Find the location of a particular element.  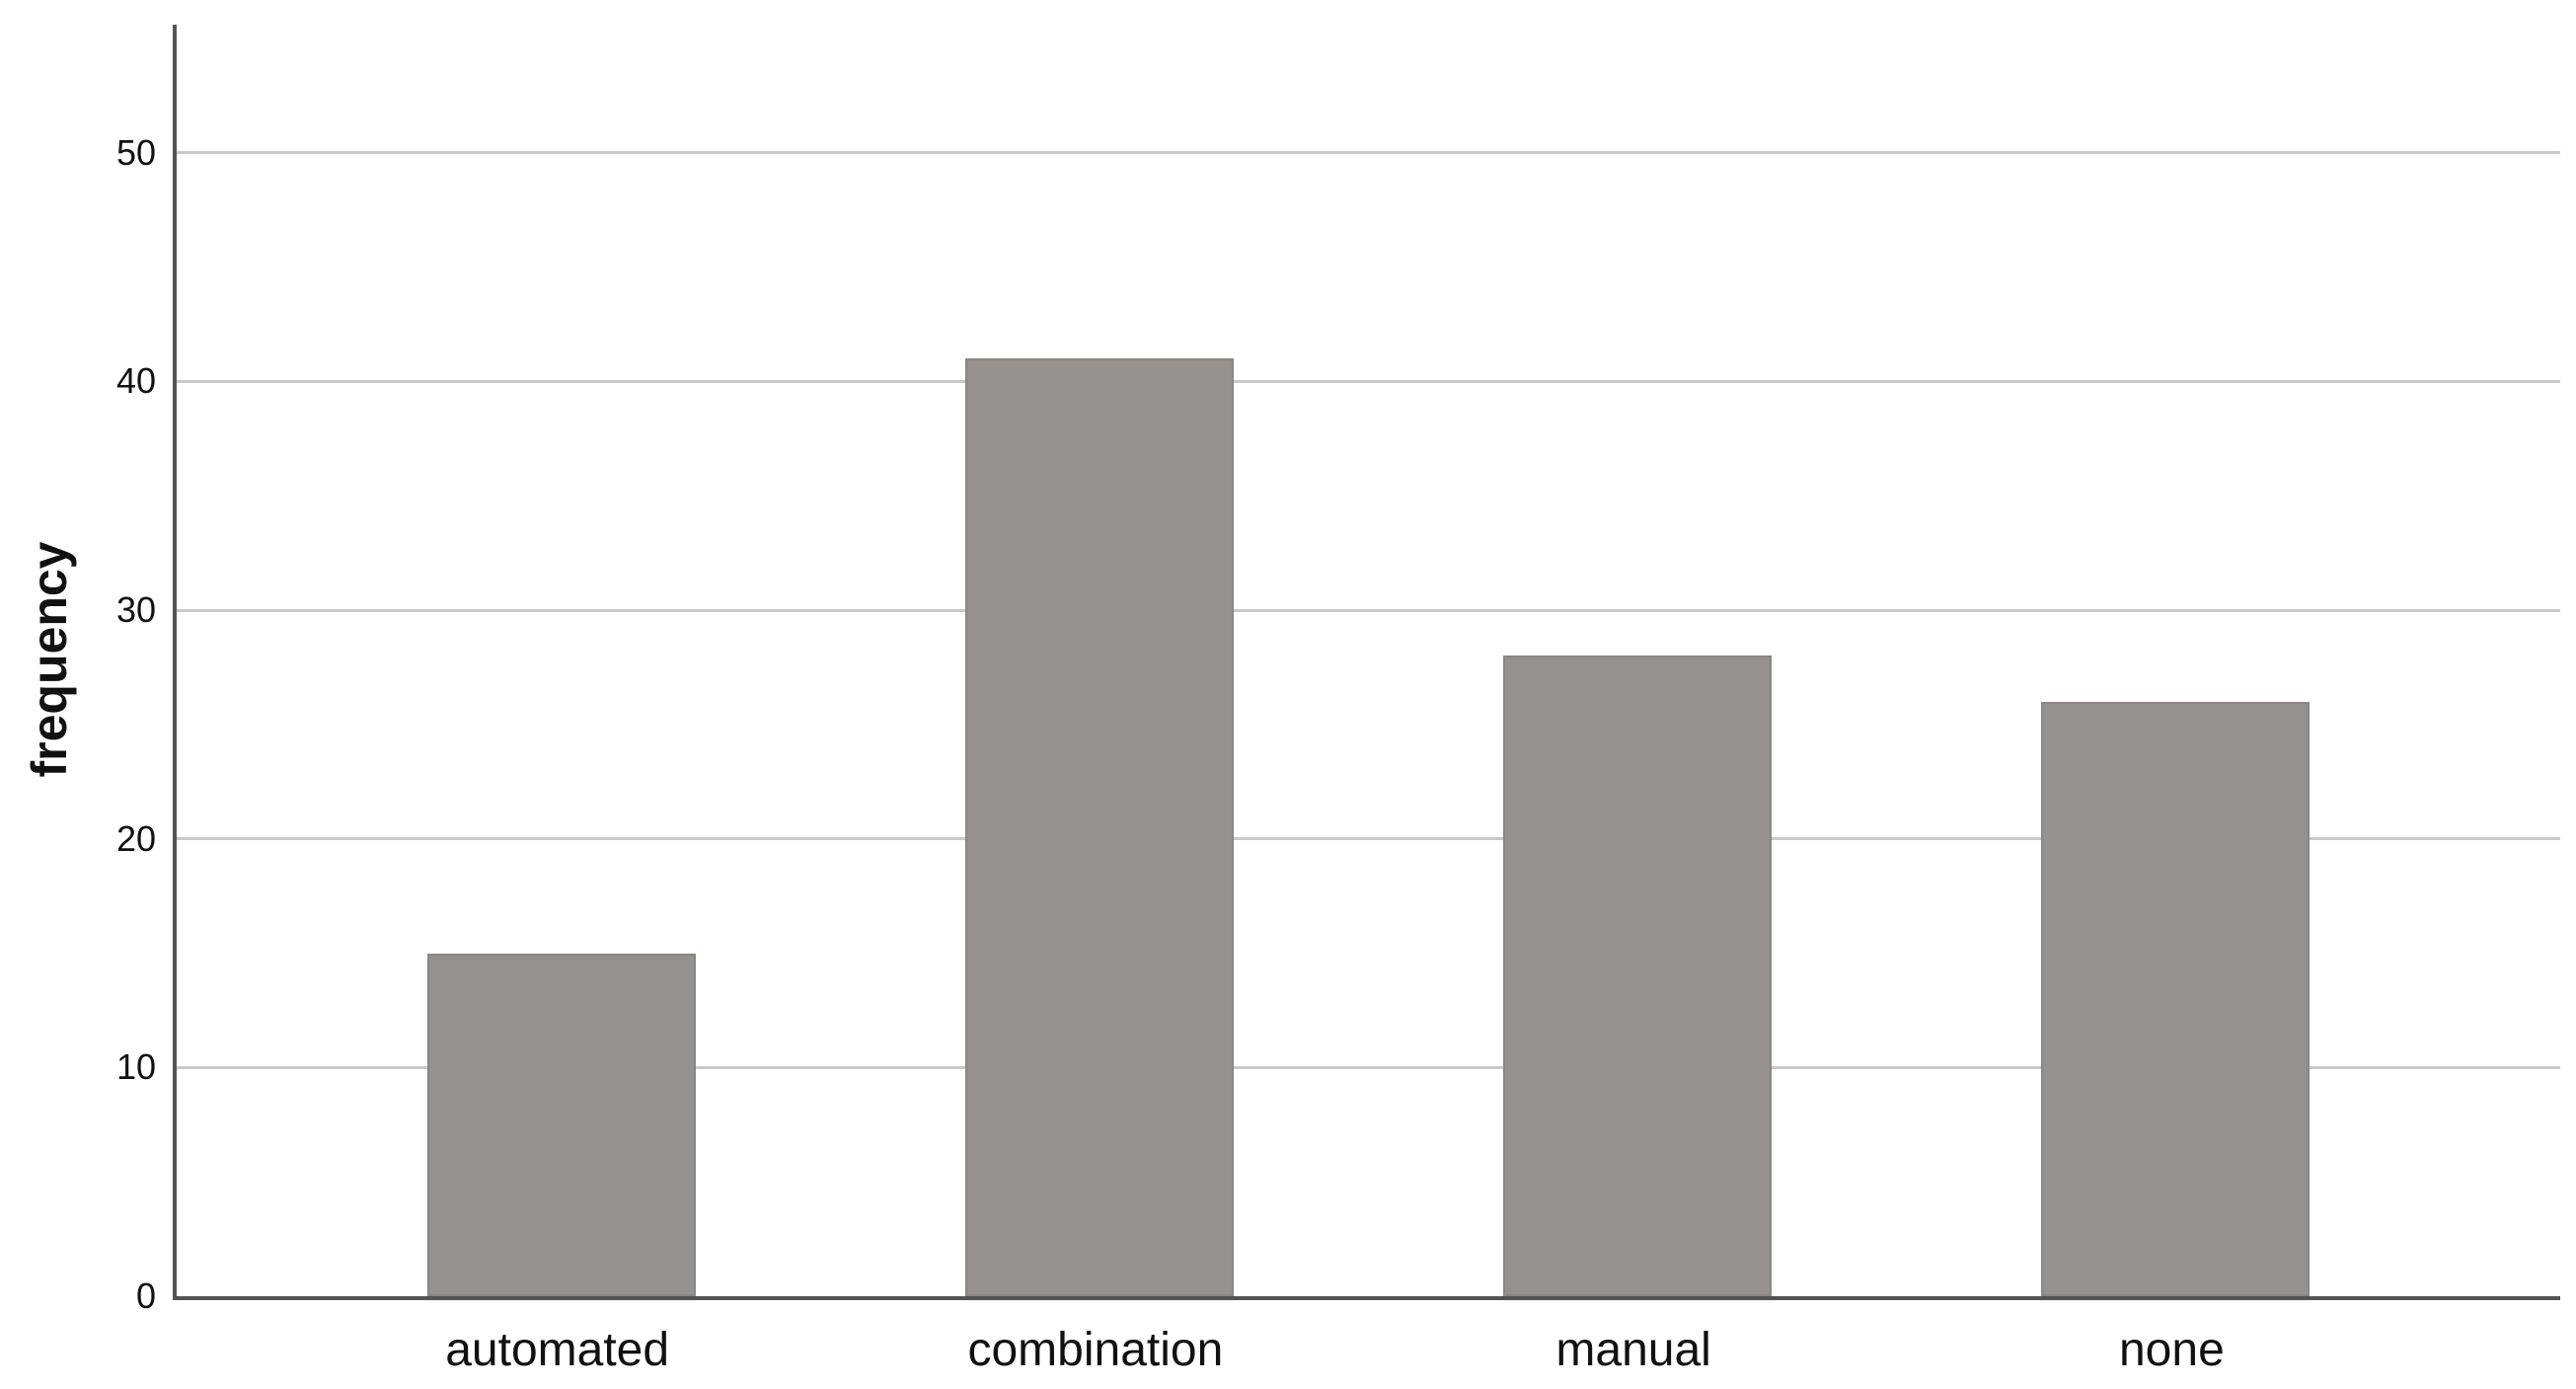

x-category-label-manual: manual is located at coordinates (1633, 1350).